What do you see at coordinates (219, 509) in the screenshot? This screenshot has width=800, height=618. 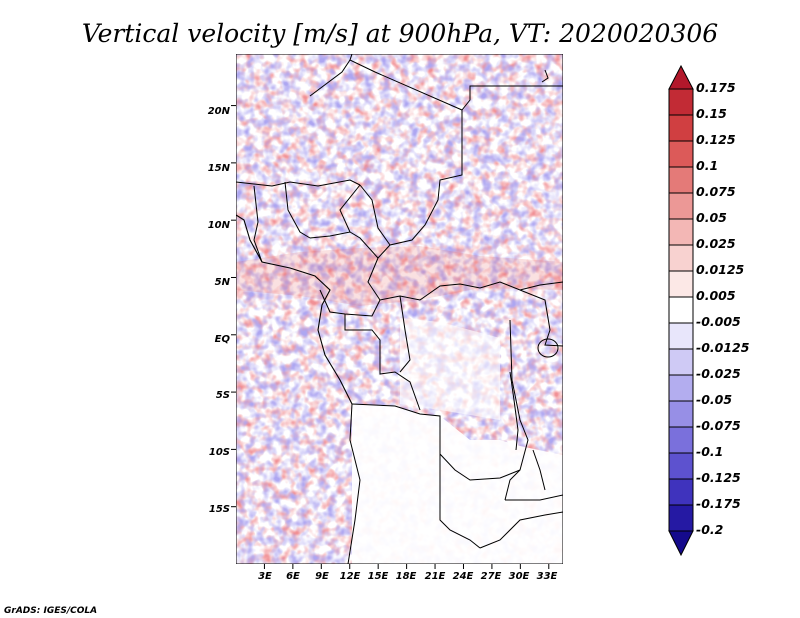 I see `y-tick-label: 15S` at bounding box center [219, 509].